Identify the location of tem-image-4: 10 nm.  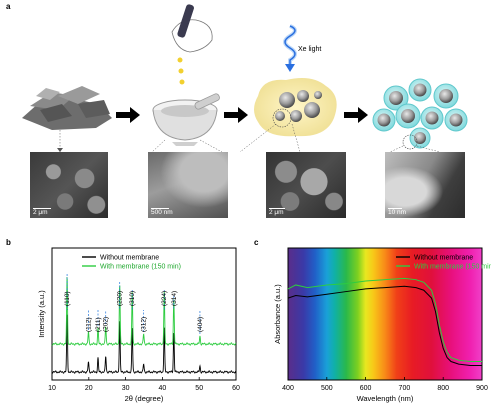
(425, 185).